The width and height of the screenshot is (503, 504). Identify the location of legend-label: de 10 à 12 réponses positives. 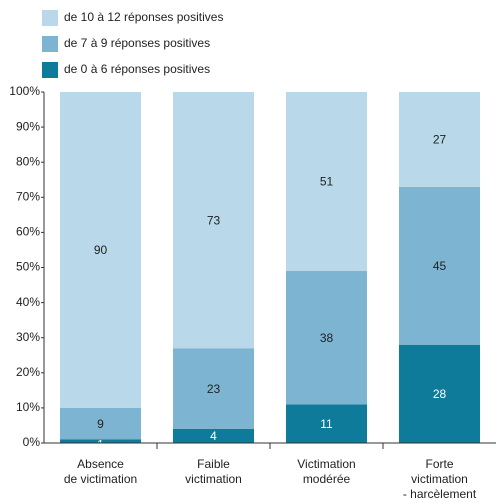
(143, 17).